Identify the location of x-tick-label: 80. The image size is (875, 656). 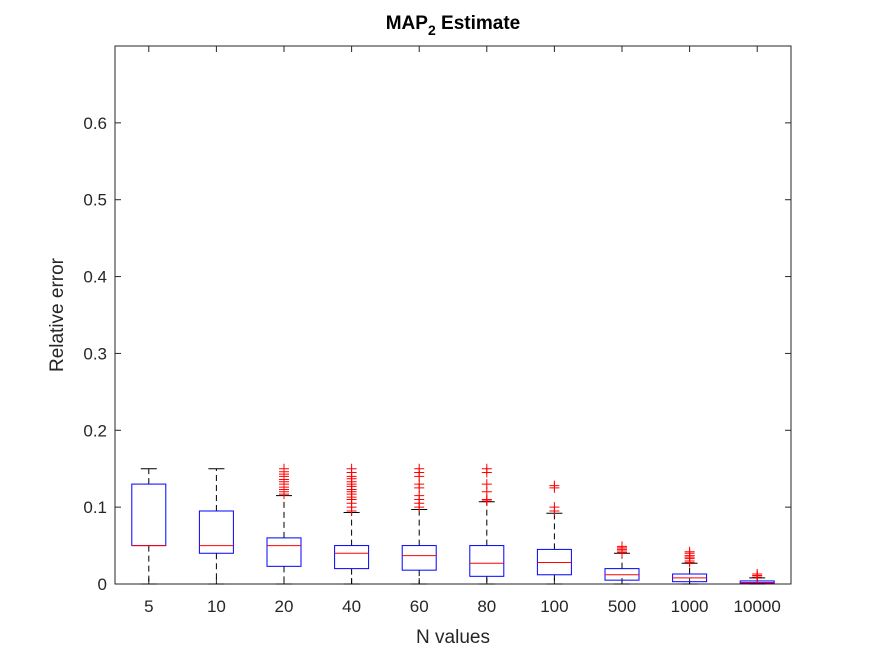
(486, 606).